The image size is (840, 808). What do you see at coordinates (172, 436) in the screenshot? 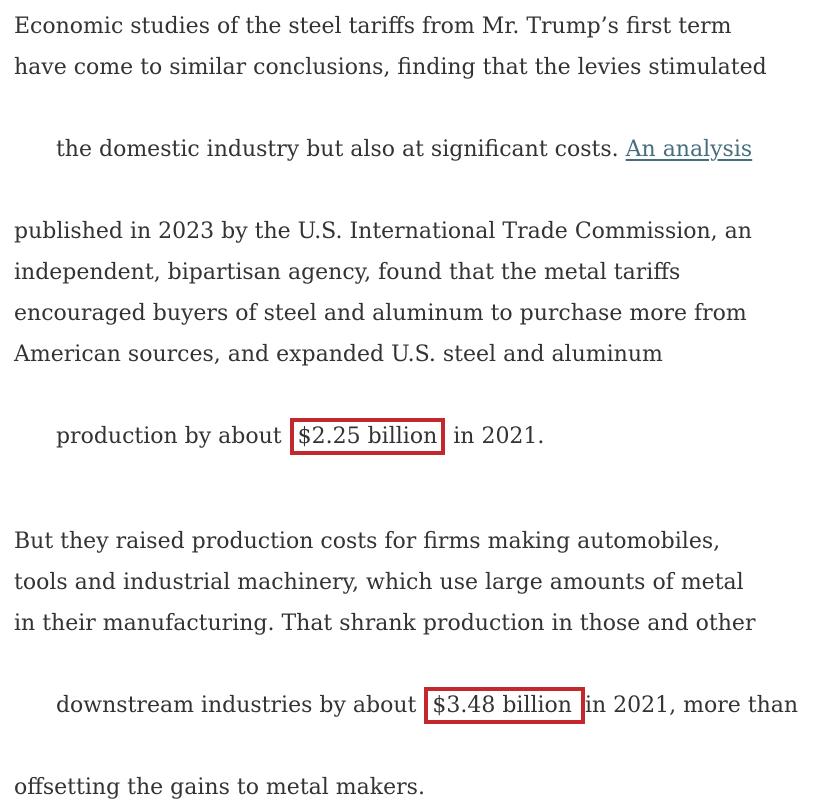
I see `text-segment: production by about` at bounding box center [172, 436].